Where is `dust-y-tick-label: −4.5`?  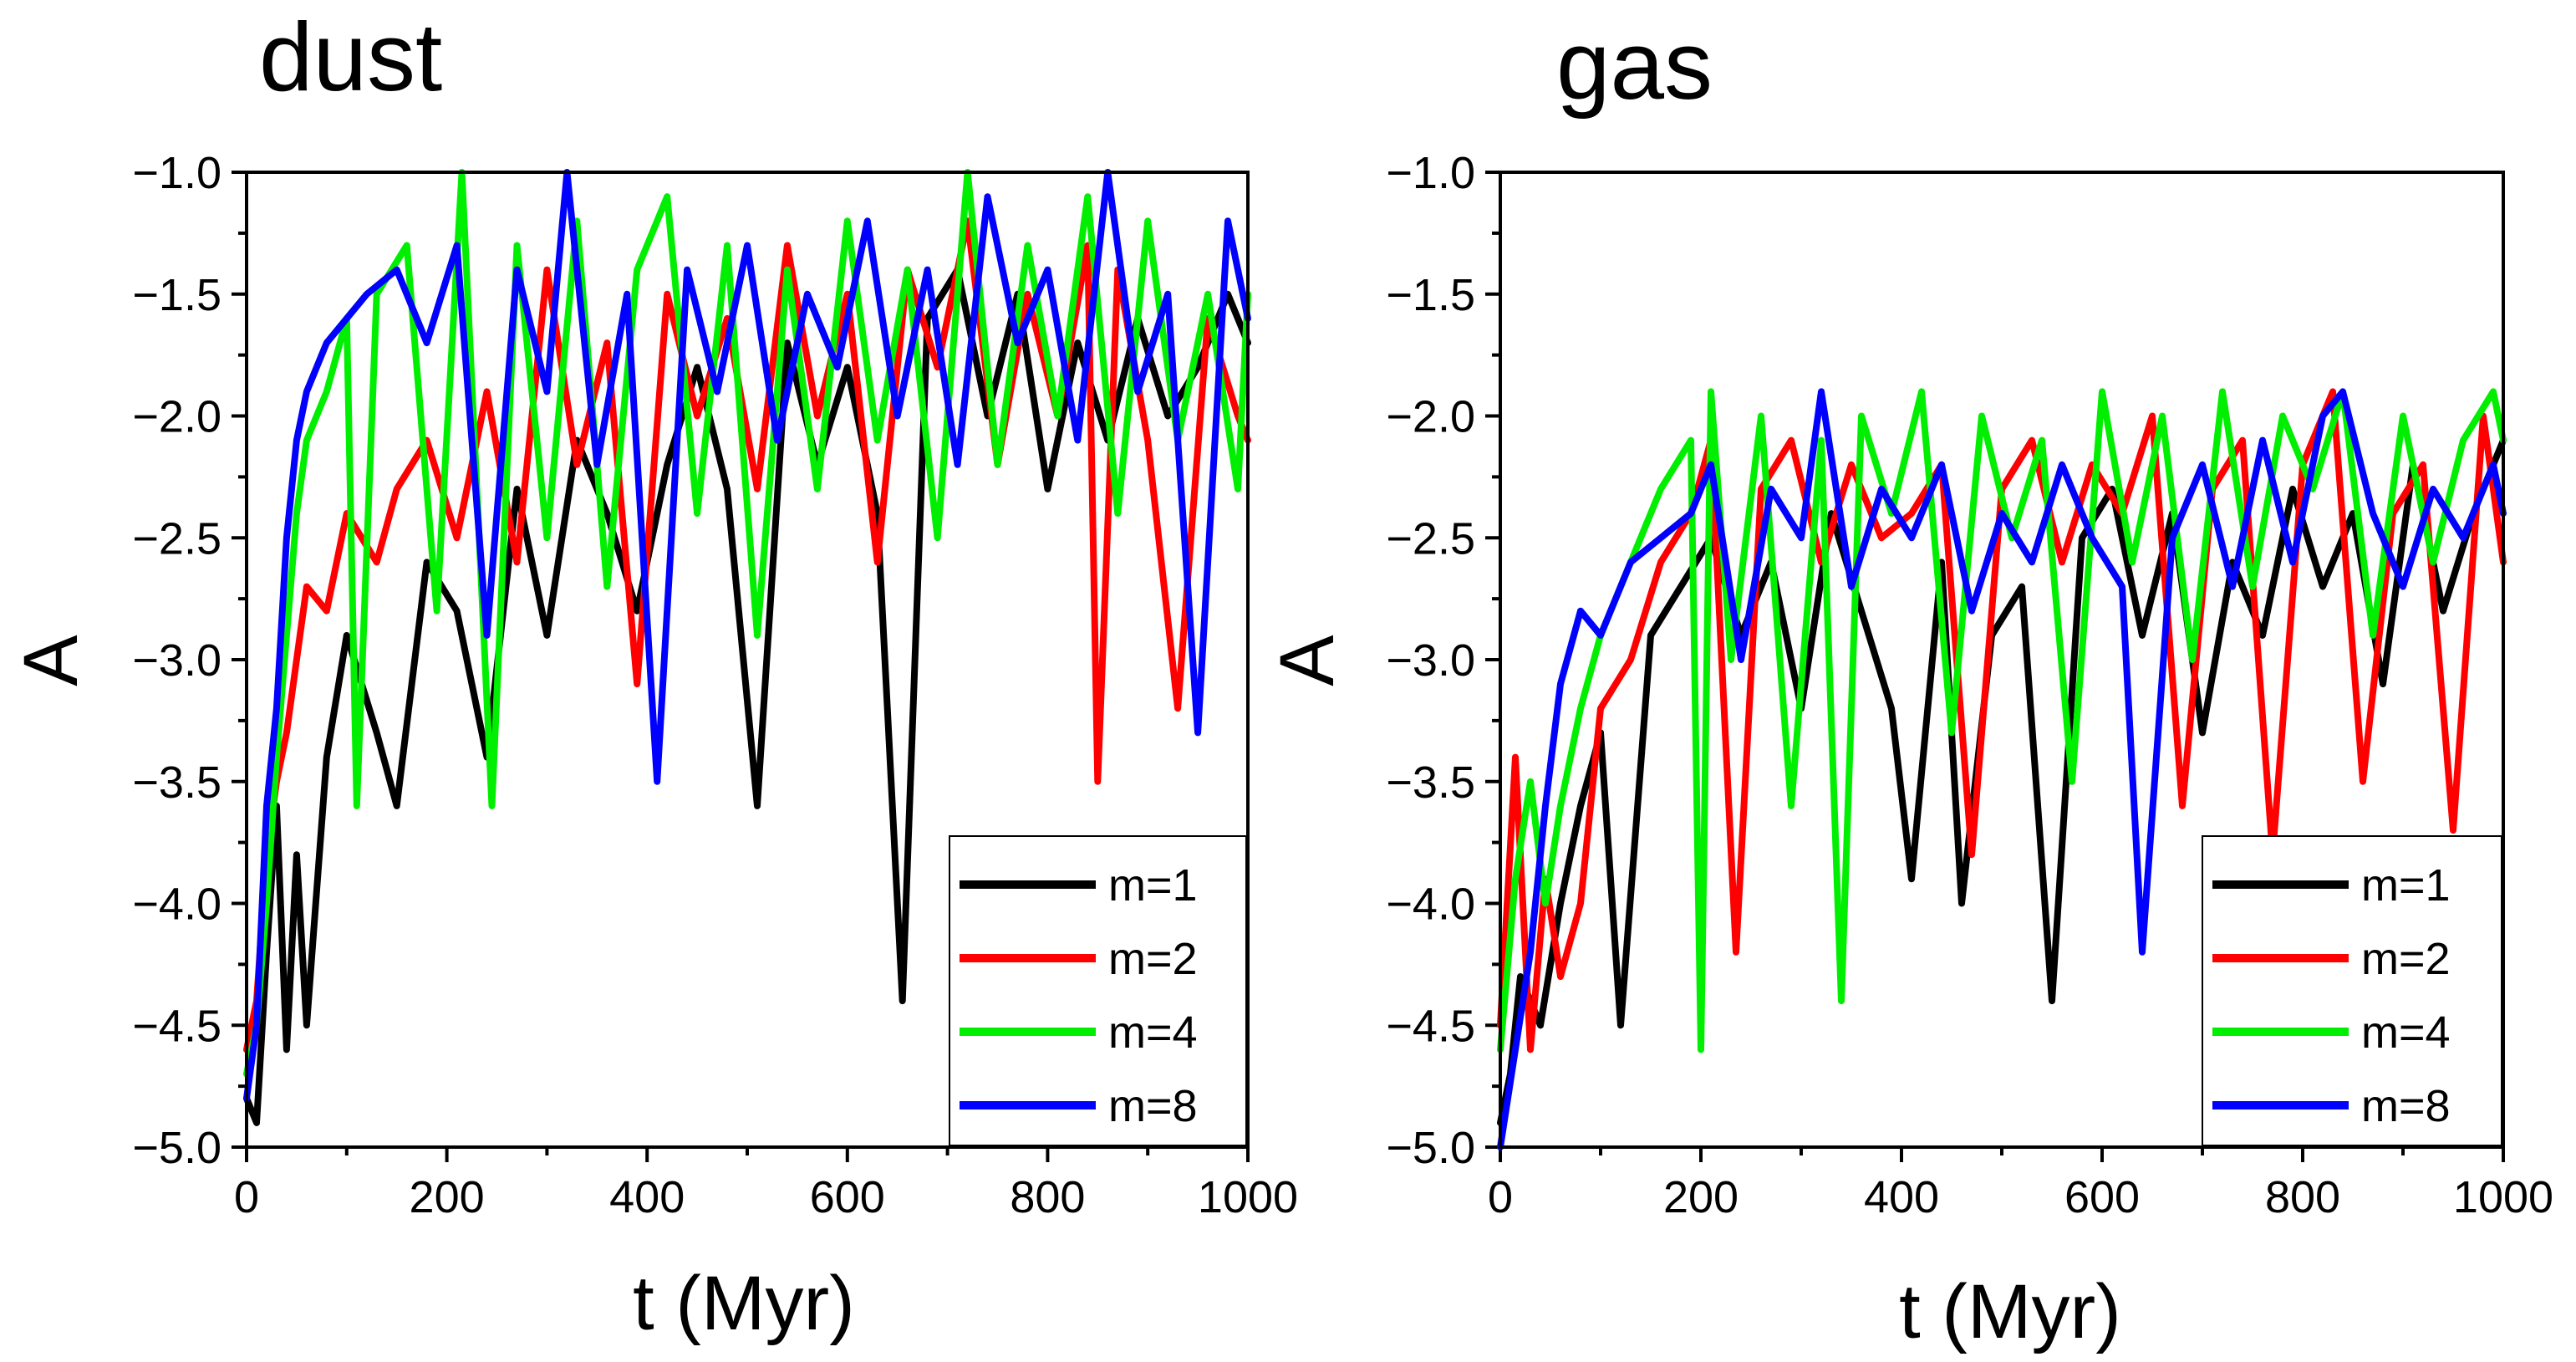 dust-y-tick-label: −4.5 is located at coordinates (176, 1026).